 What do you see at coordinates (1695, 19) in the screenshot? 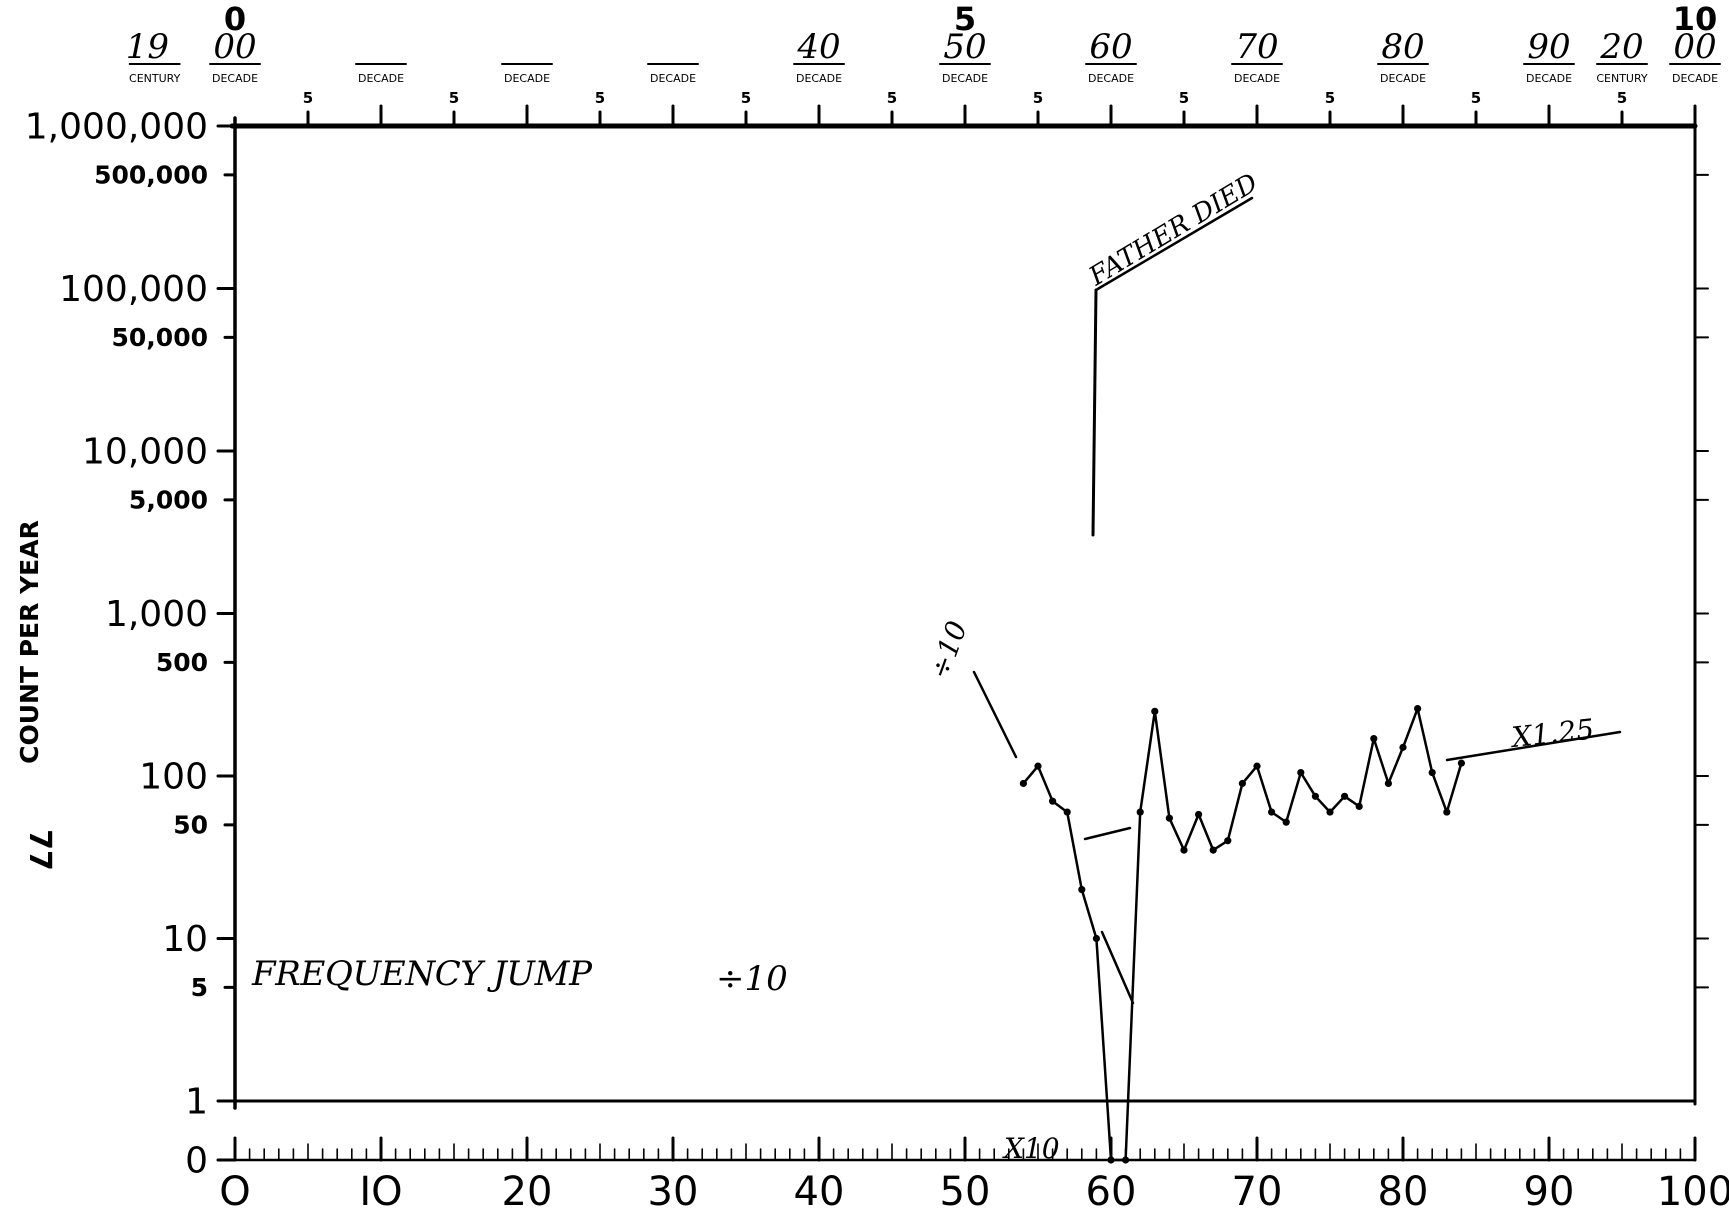
I see `top-big-number: 10` at bounding box center [1695, 19].